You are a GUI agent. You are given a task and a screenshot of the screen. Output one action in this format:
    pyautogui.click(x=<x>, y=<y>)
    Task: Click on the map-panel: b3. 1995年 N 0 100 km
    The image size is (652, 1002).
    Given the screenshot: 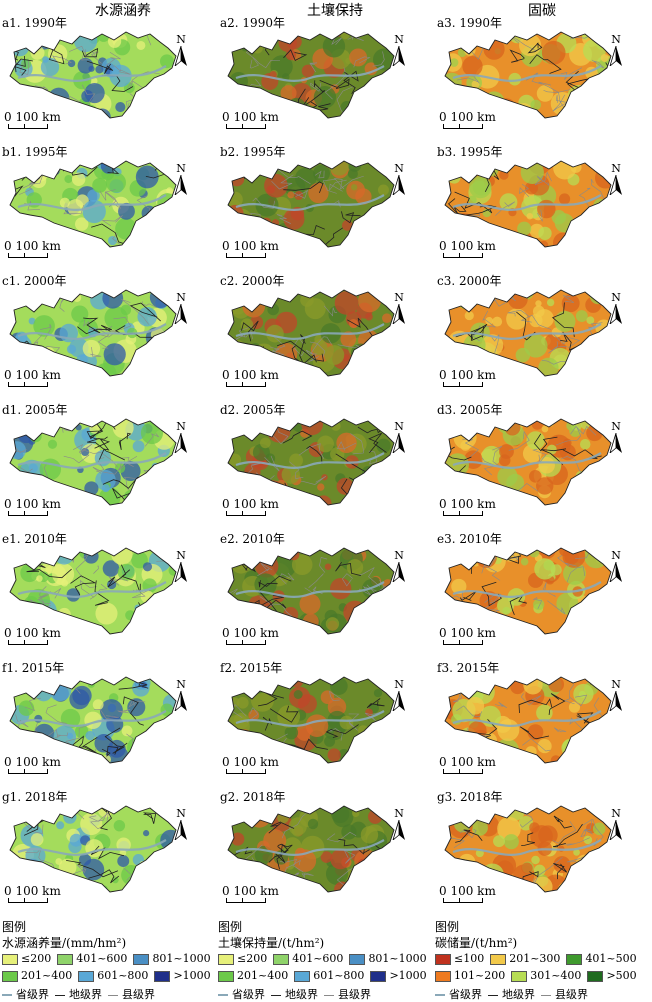 What is the action you would take?
    pyautogui.click(x=535, y=206)
    